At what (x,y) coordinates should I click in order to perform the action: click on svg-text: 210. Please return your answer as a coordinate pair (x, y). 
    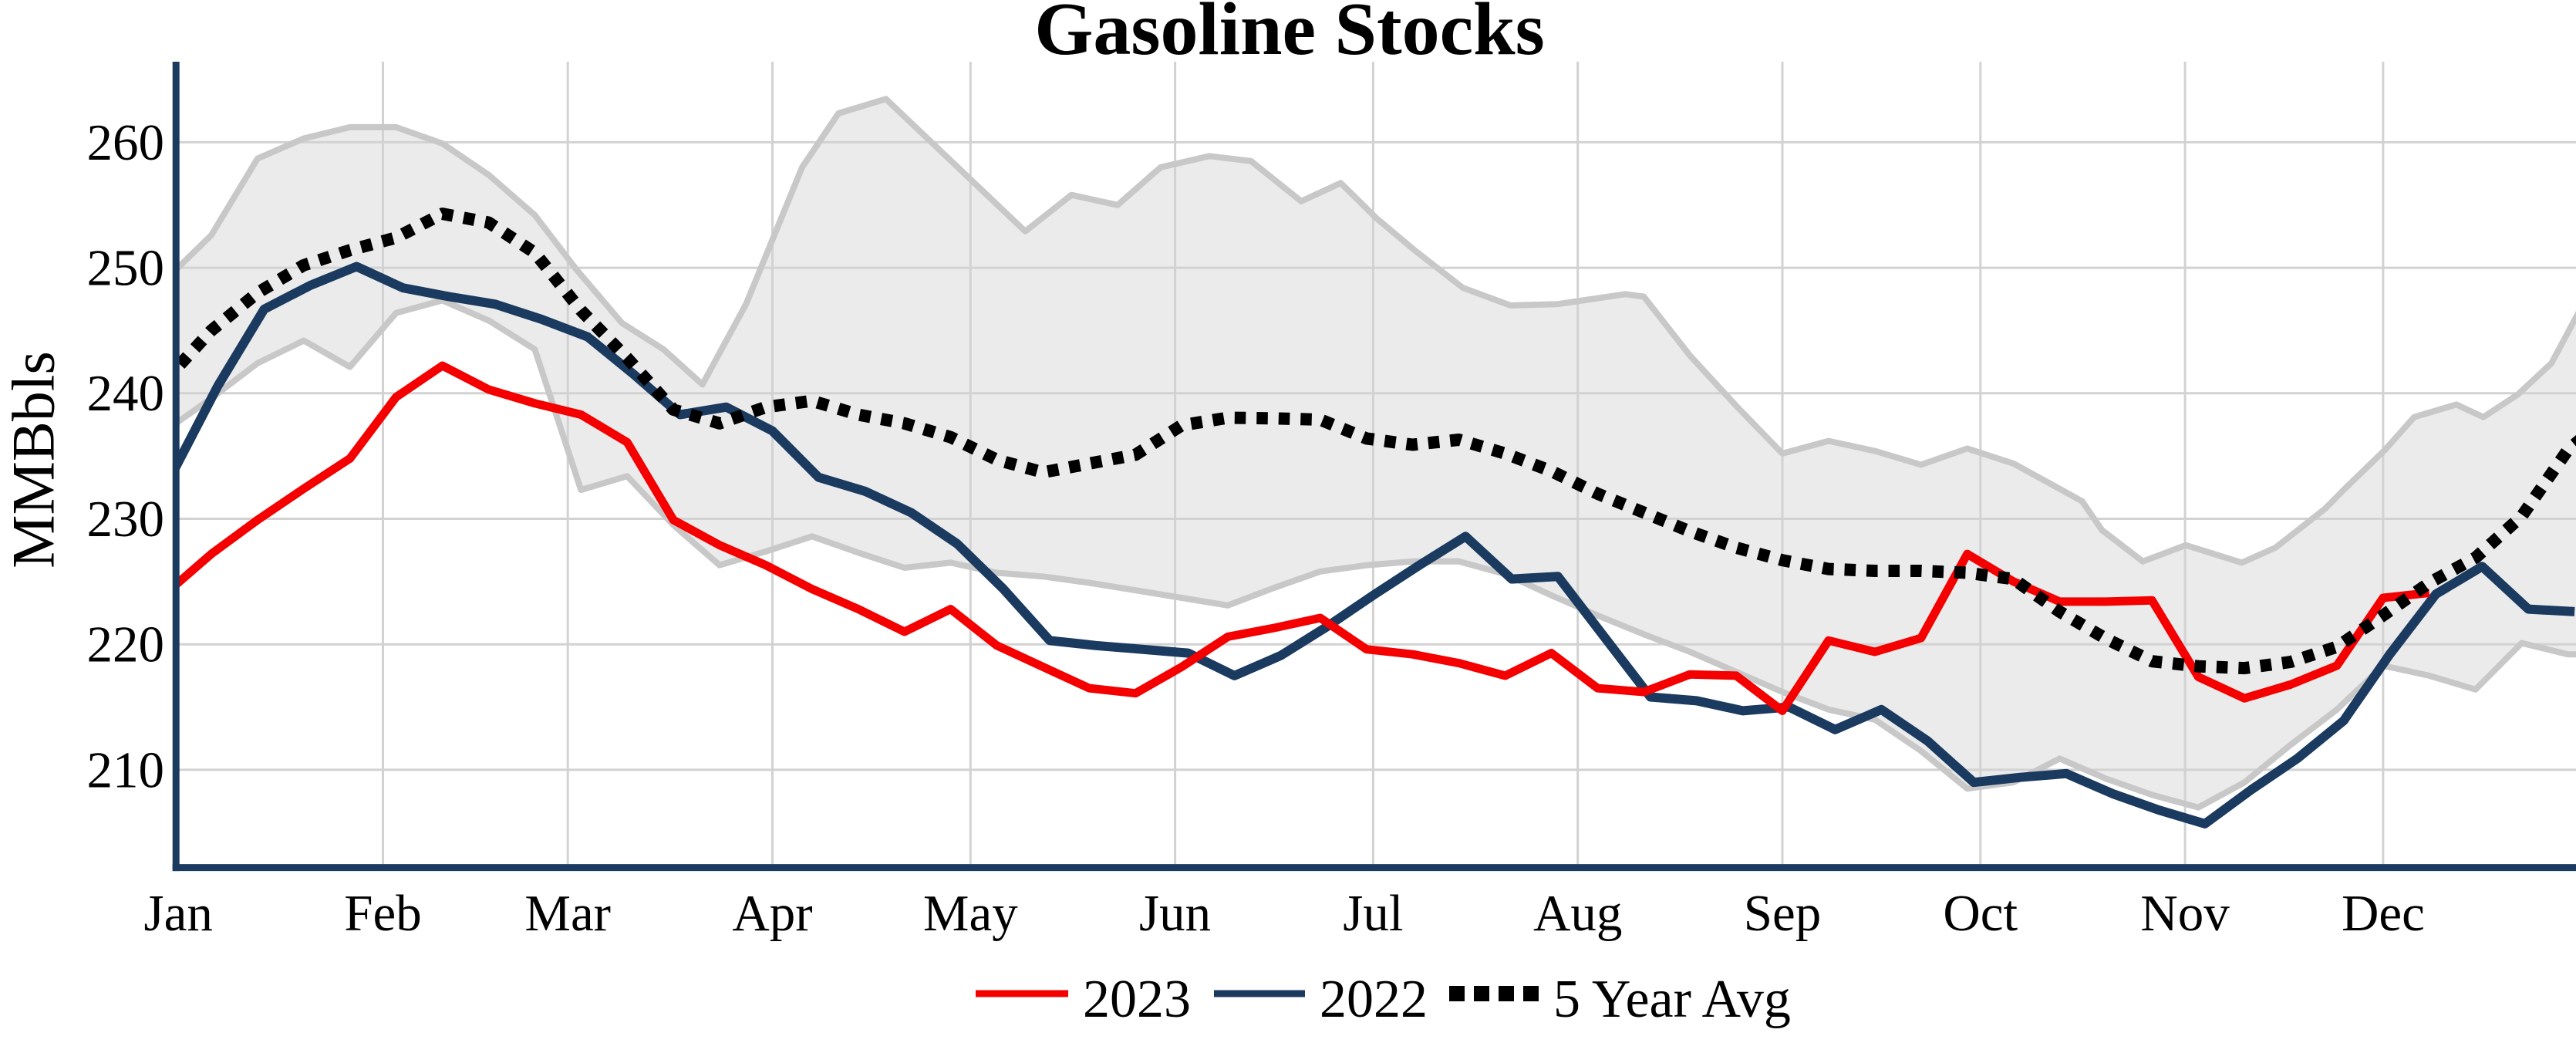
    Looking at the image, I should click on (126, 769).